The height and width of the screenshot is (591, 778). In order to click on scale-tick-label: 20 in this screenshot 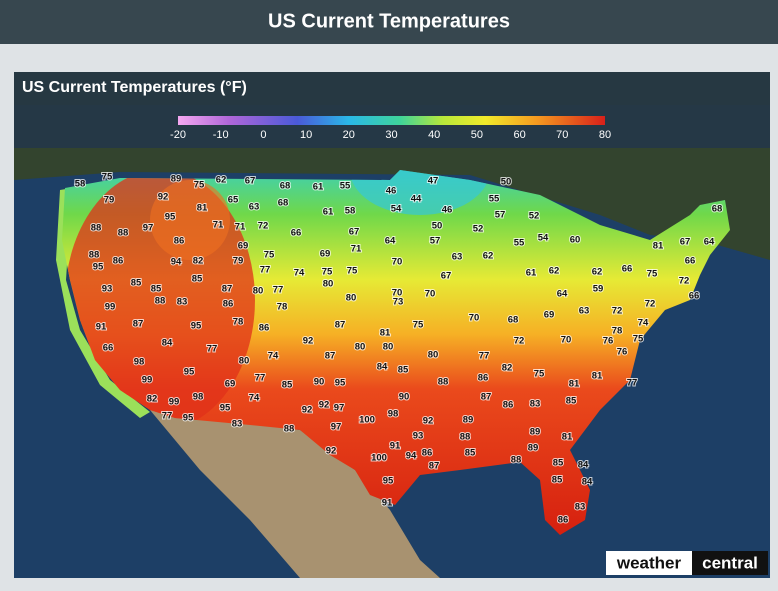, I will do `click(349, 135)`.